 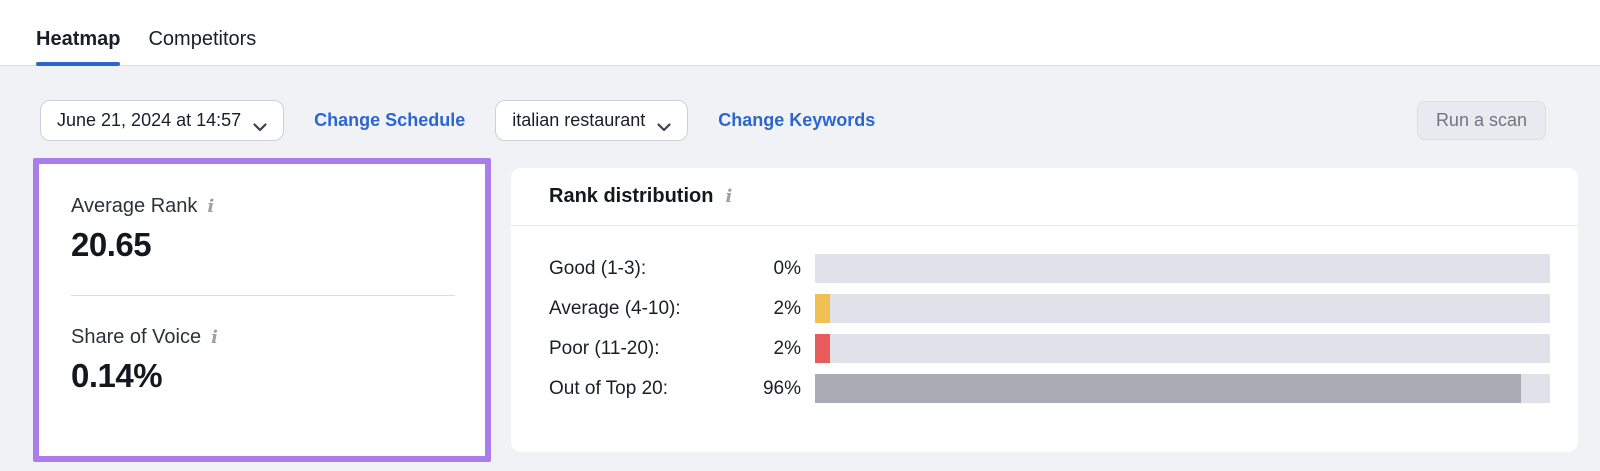 What do you see at coordinates (390, 120) in the screenshot?
I see `change-schedule-link: Change Schedule` at bounding box center [390, 120].